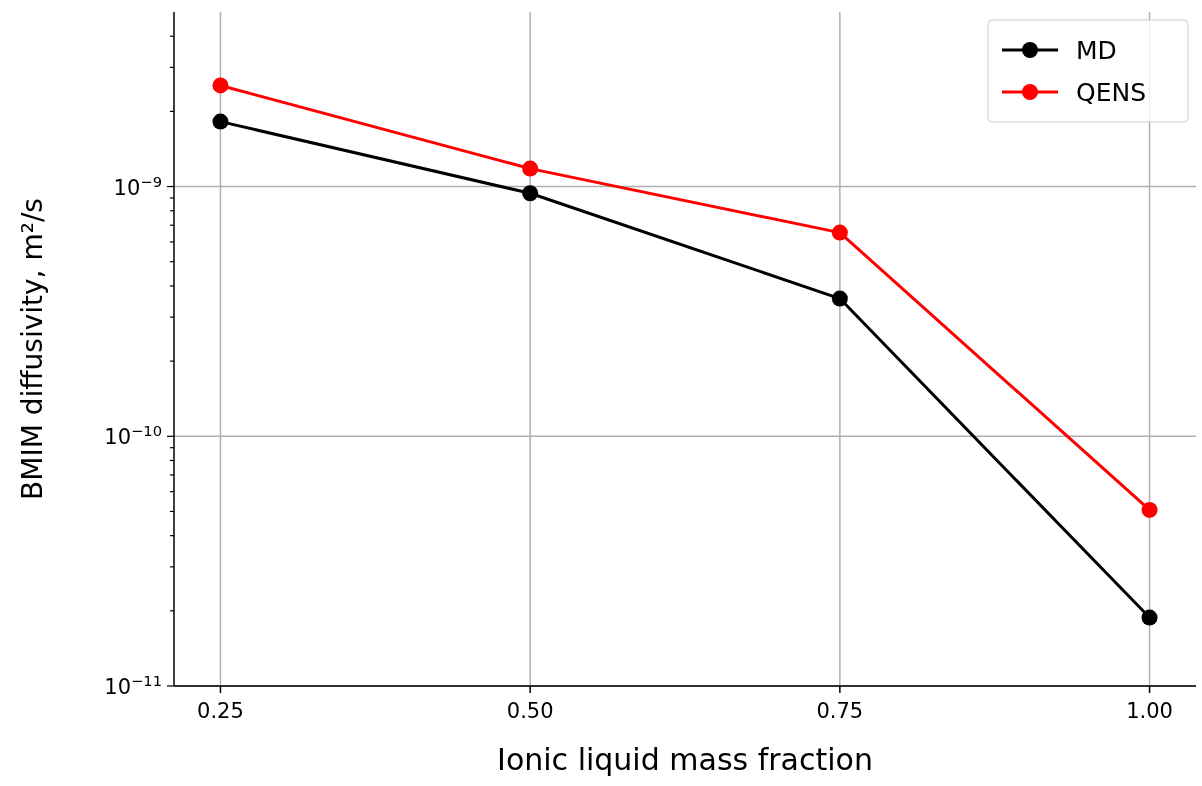  I want to click on y-tick-label: 10$^{−10}$, so click(133, 435).